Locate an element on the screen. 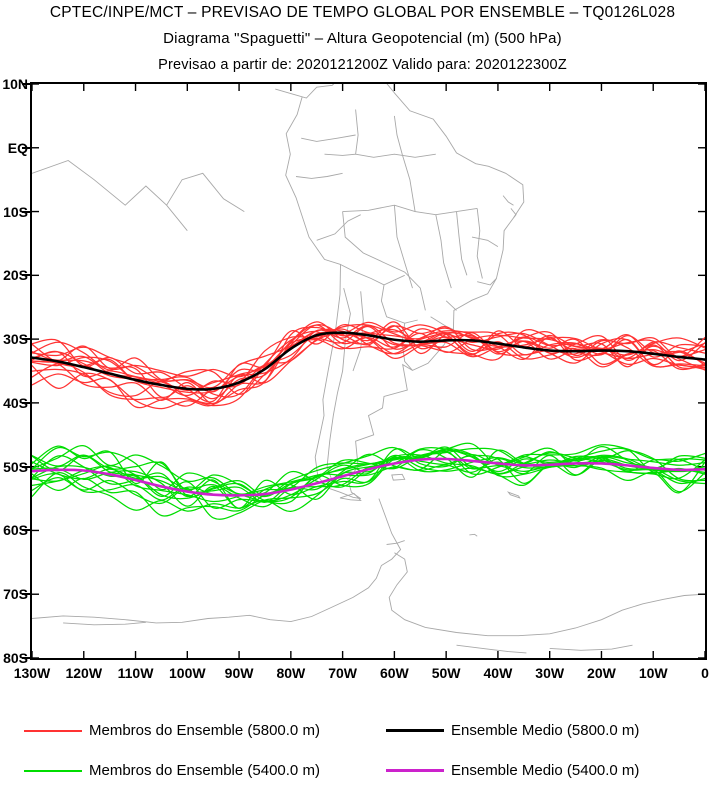 Image resolution: width=725 pixels, height=792 pixels. x-axis-tick-label: 0 is located at coordinates (705, 673).